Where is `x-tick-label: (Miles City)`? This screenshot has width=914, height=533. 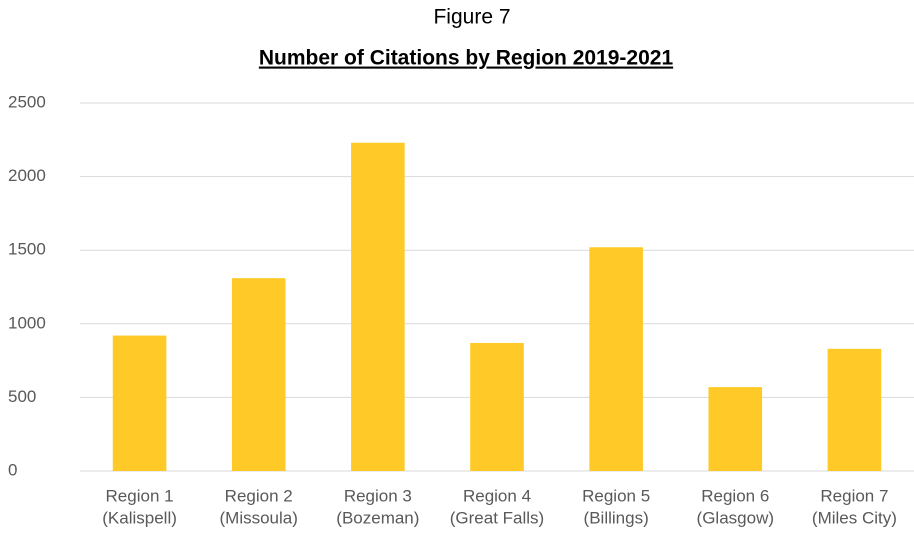
x-tick-label: (Miles City) is located at coordinates (854, 517).